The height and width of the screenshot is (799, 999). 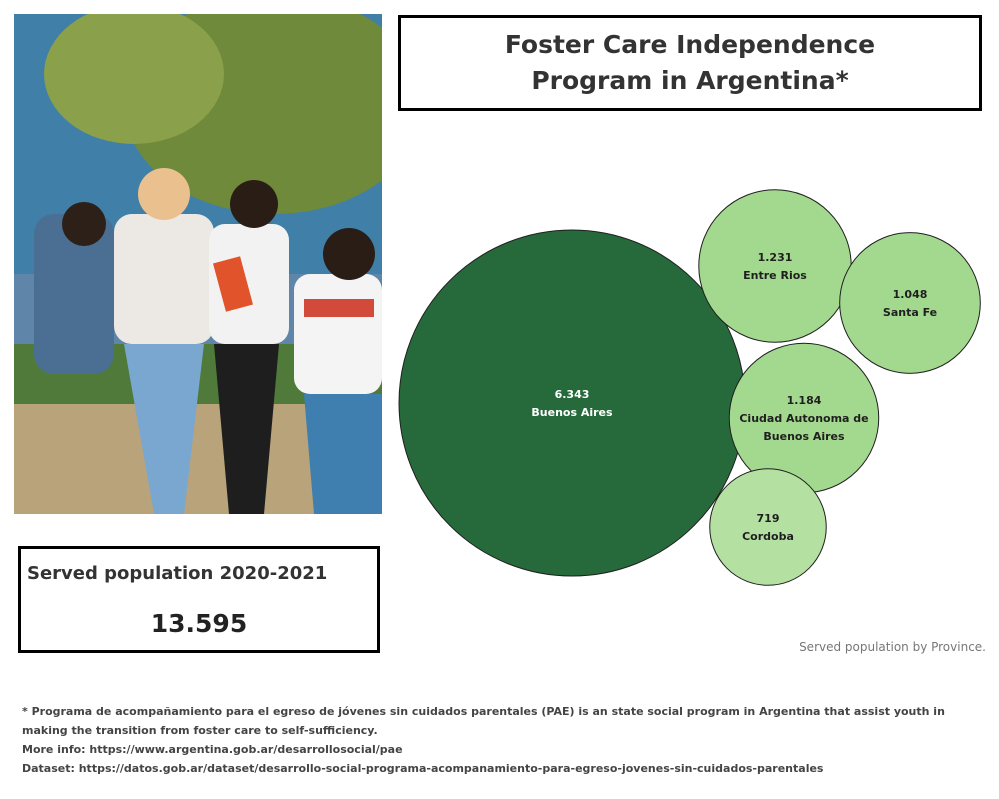 What do you see at coordinates (177, 573) in the screenshot?
I see `served-population-label: Served population 2020-2021` at bounding box center [177, 573].